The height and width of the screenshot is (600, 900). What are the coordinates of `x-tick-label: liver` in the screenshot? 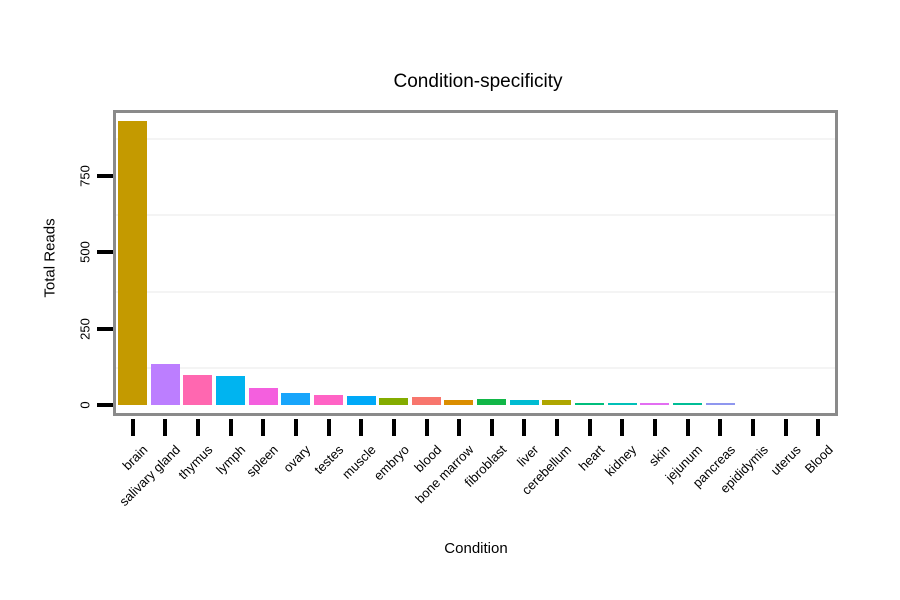 It's located at (528, 456).